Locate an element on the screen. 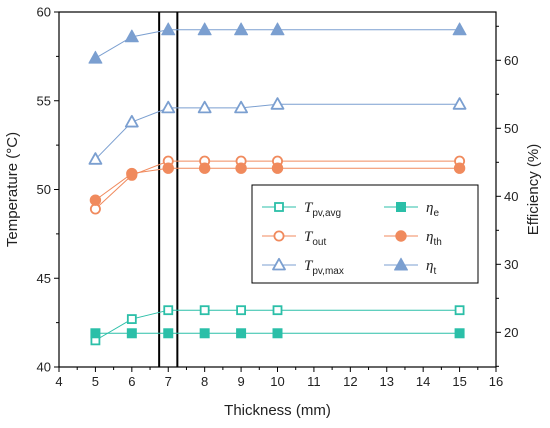 The height and width of the screenshot is (428, 550). y-right-tick-label-40: 40 is located at coordinates (511, 196).